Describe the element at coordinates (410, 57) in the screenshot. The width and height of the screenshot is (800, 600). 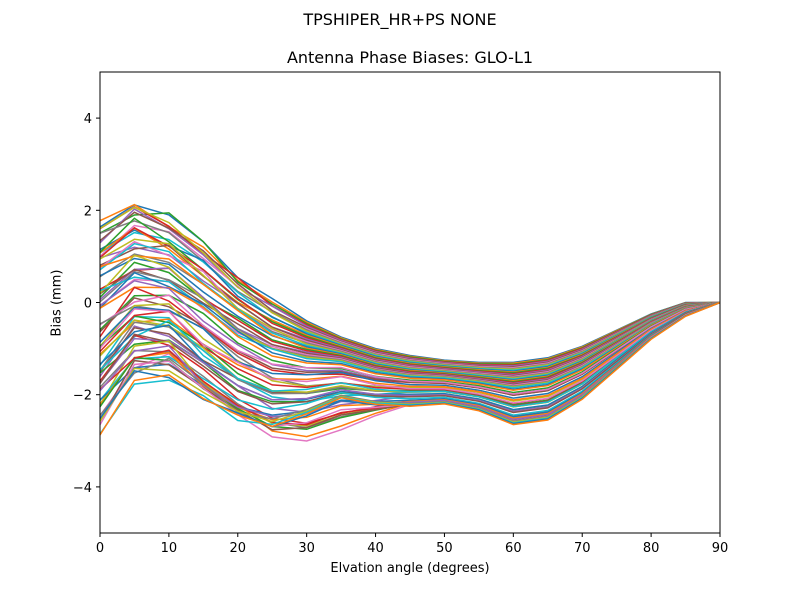
I see `chart-title: Antenna Phase Biases: GLO-L1` at that location.